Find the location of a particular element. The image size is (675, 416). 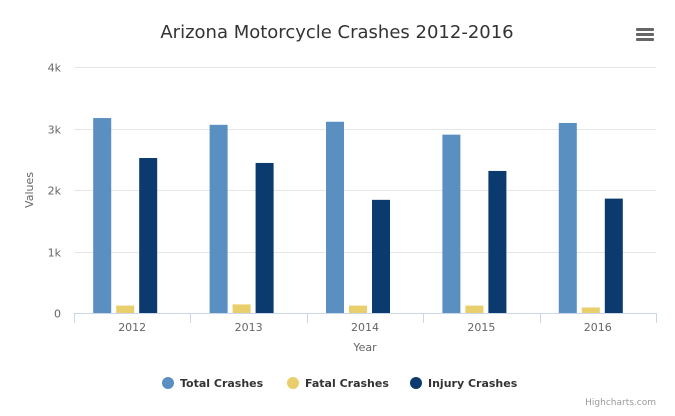

y-axis-ticks: 0 1k 2k 3k 4k is located at coordinates (55, 191).